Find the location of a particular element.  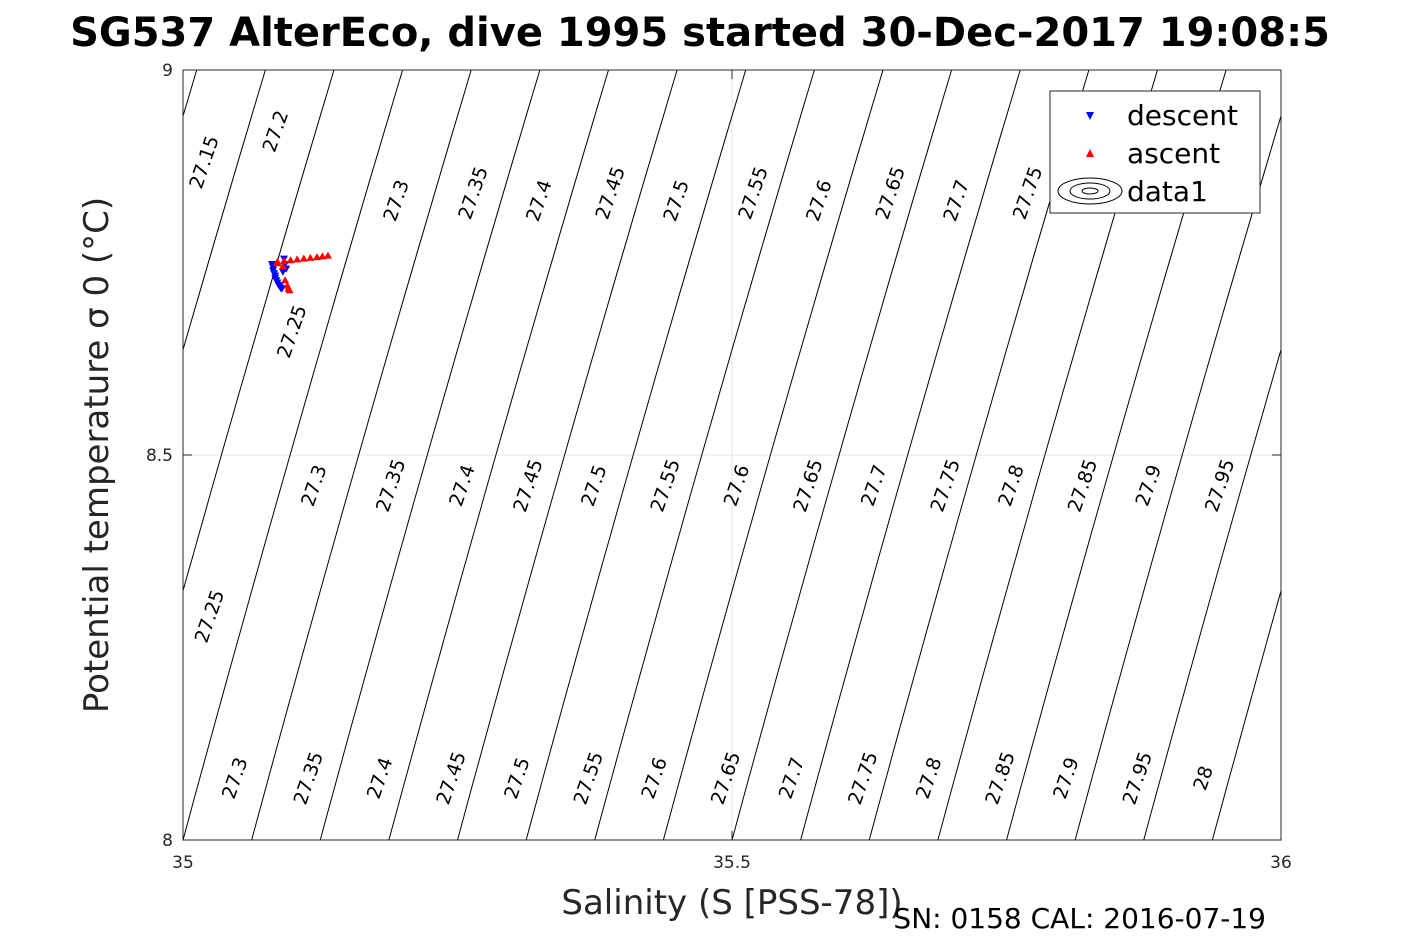

legend-ascent-label: ascent is located at coordinates (1173, 153).